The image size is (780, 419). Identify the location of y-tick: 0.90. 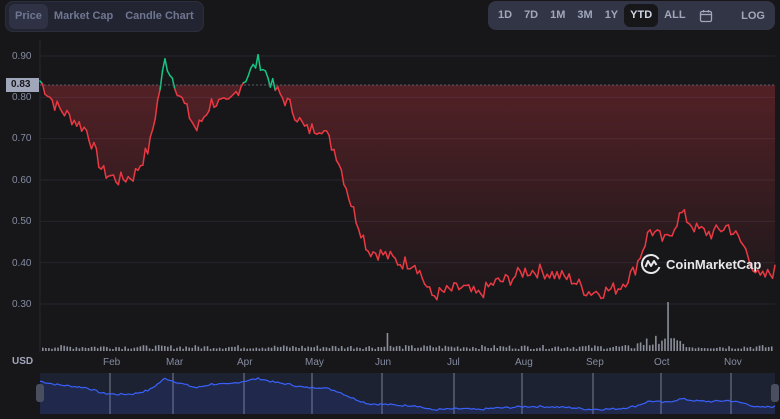
(22, 56).